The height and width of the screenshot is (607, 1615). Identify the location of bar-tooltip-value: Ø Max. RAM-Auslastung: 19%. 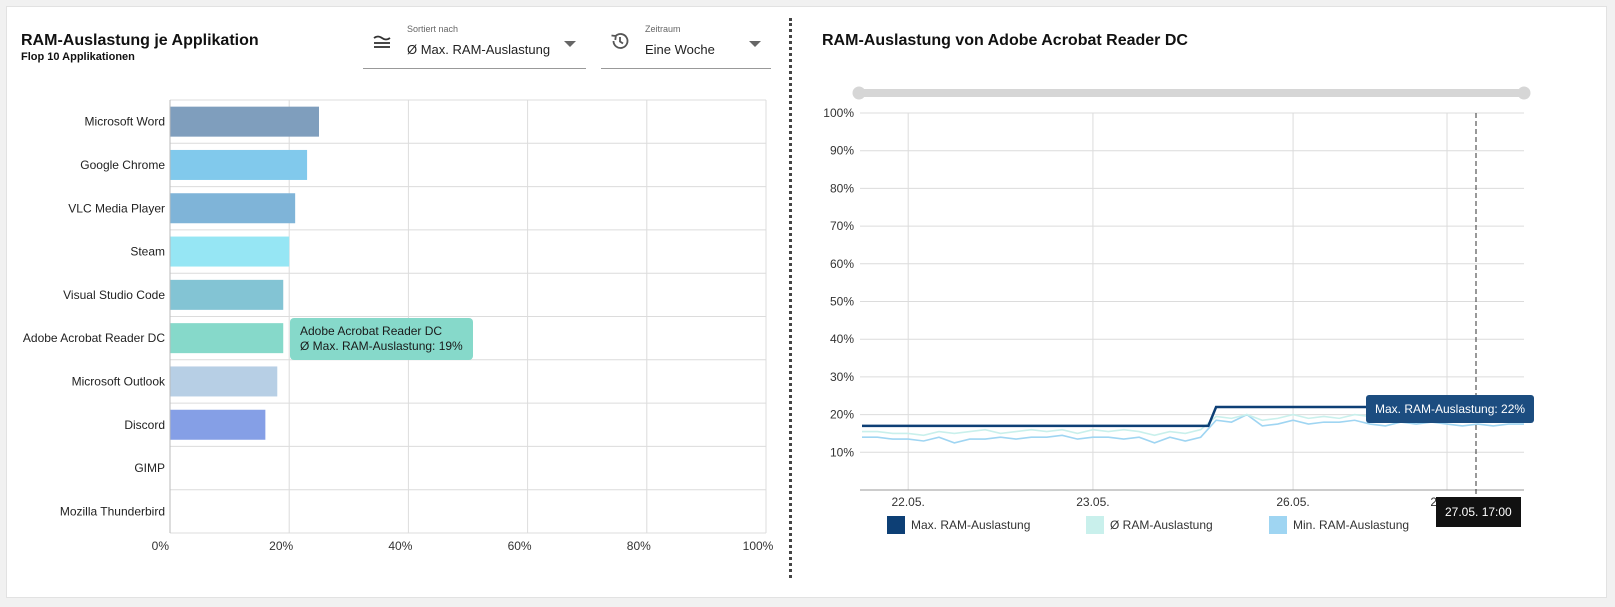
(381, 346).